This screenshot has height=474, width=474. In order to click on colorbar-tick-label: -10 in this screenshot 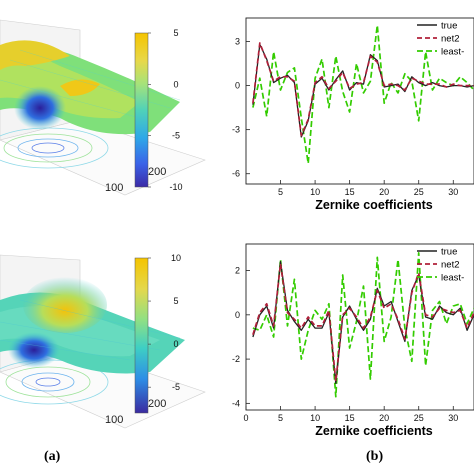, I will do `click(175, 187)`.